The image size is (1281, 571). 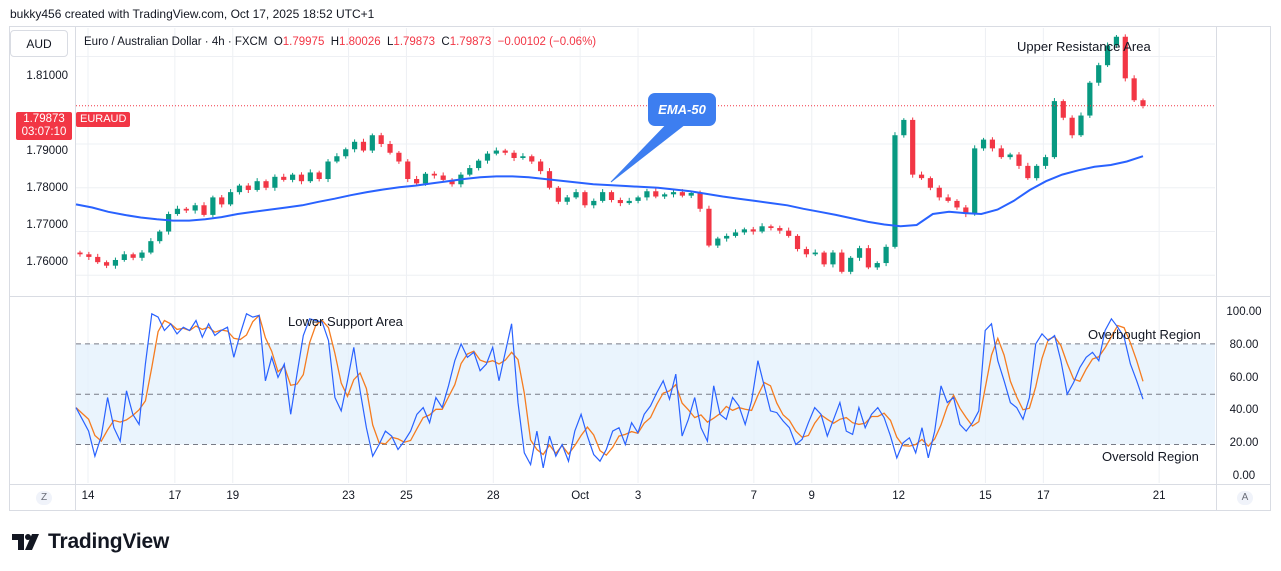 I want to click on upper-resistance-note: Upper Resistance Area, so click(x=1084, y=46).